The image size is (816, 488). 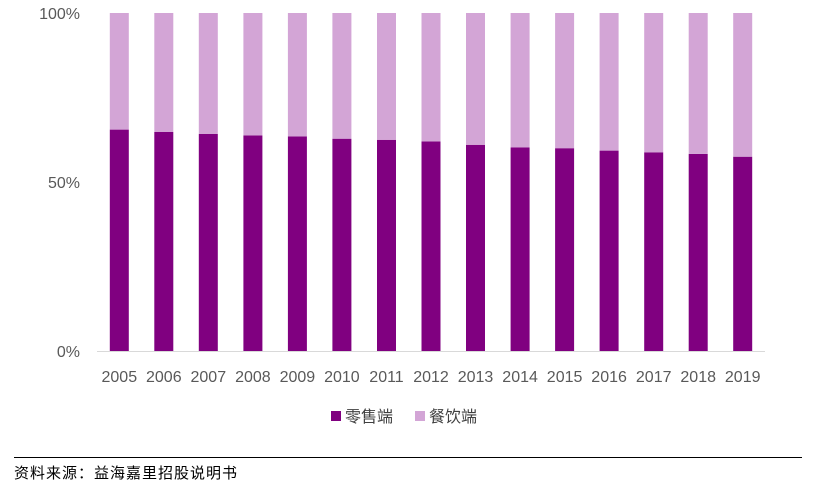 I want to click on x-tick-label: 2015, so click(x=565, y=377).